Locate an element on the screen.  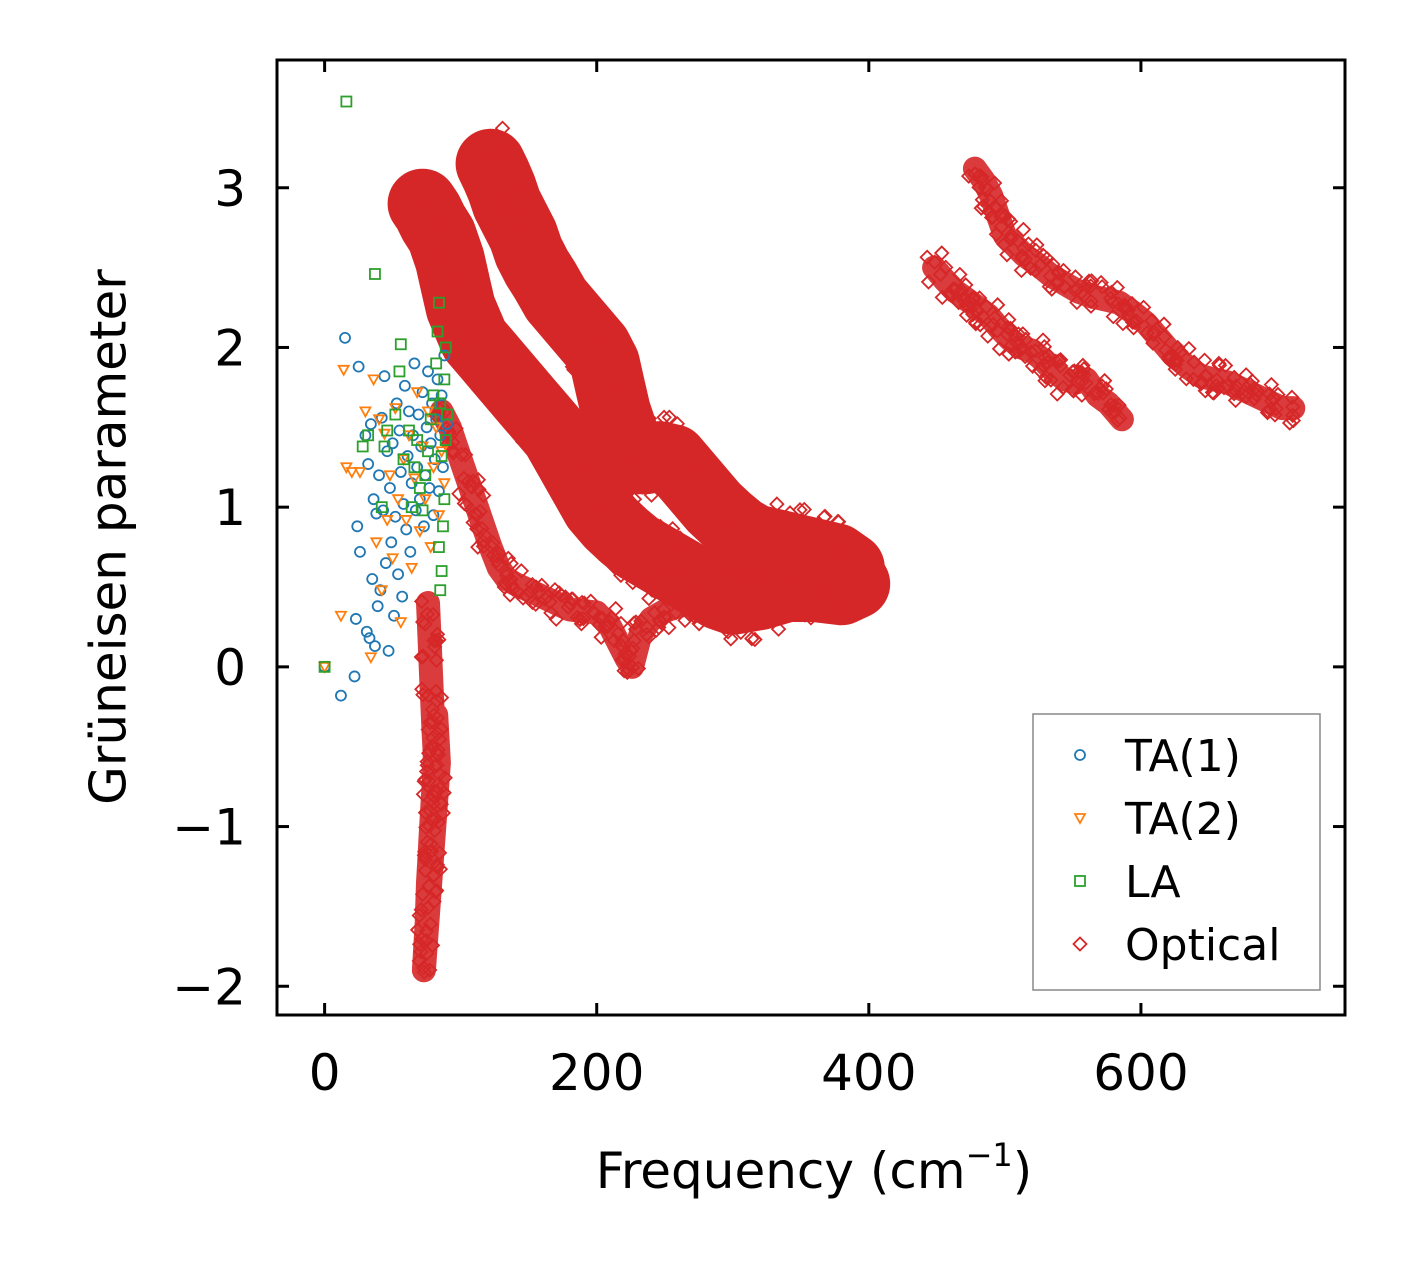
y-axis-label: Grüneisen parameter is located at coordinates (109, 537).